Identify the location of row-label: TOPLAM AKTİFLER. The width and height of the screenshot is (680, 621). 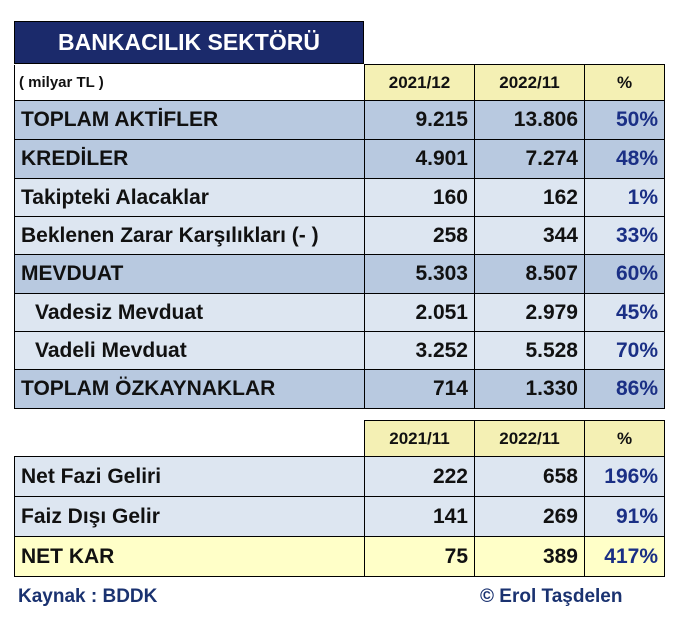
(189, 120).